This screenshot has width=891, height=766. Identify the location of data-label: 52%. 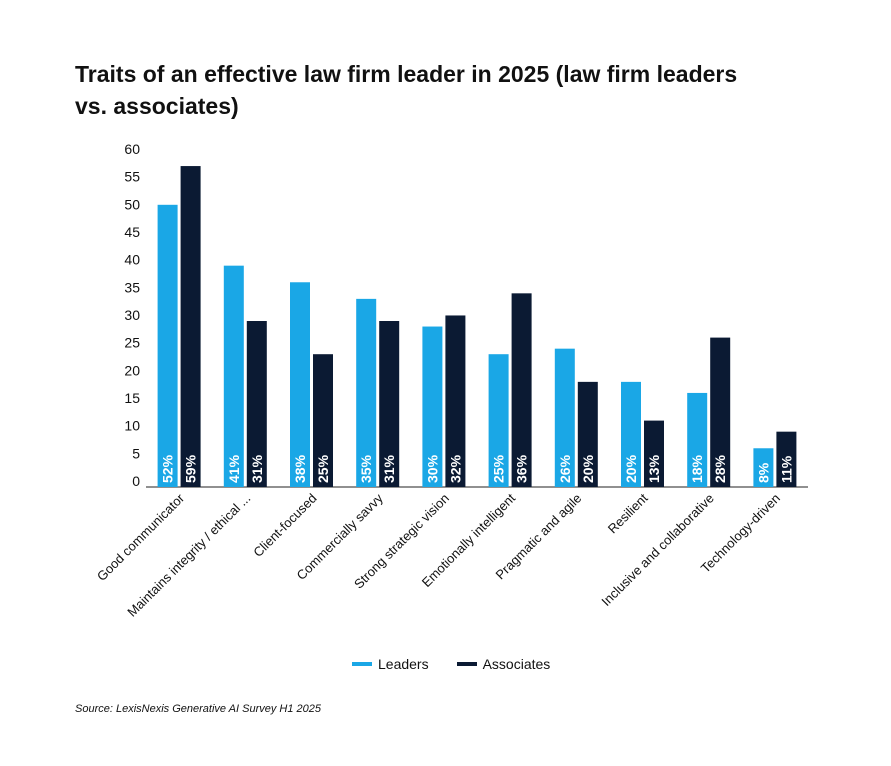
(168, 468).